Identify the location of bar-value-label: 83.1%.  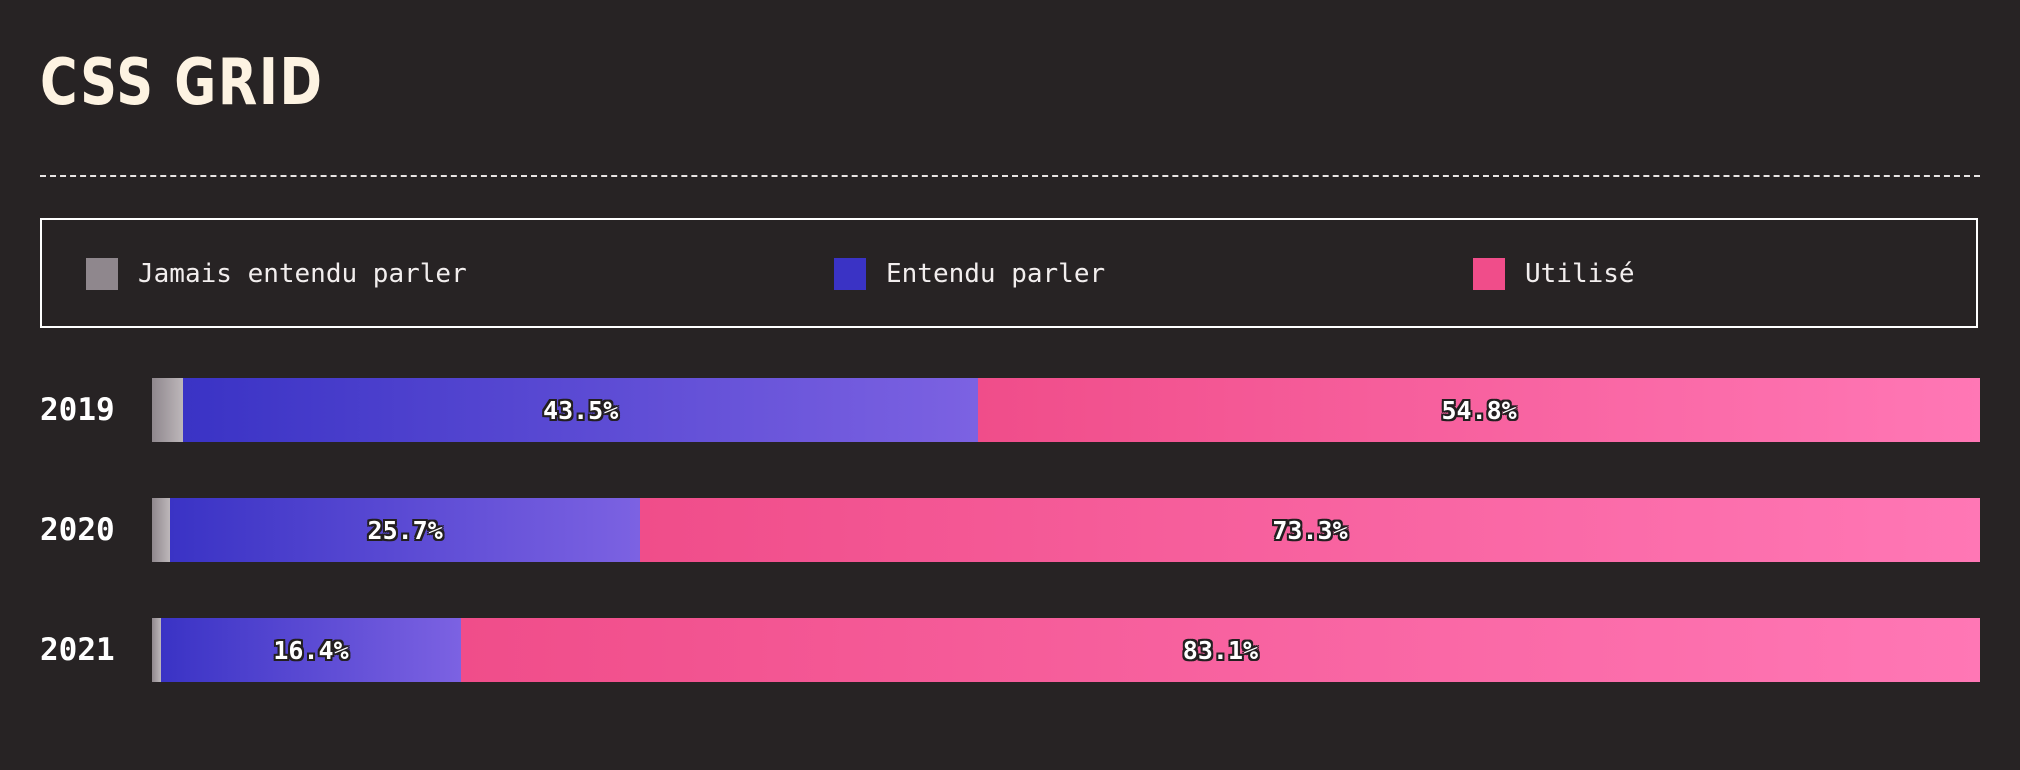
(1220, 650).